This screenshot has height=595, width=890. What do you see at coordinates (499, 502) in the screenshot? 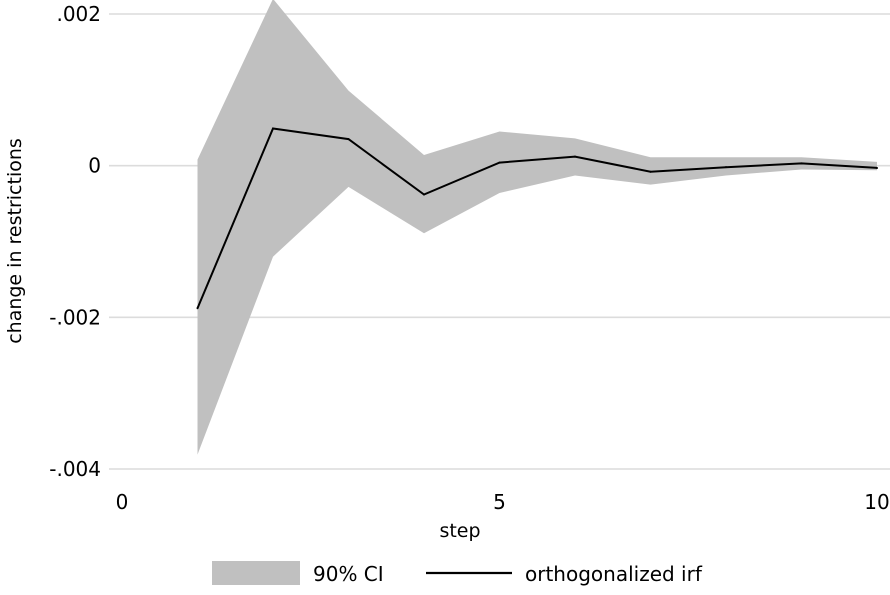
I see `x-tick-label: 5` at bounding box center [499, 502].